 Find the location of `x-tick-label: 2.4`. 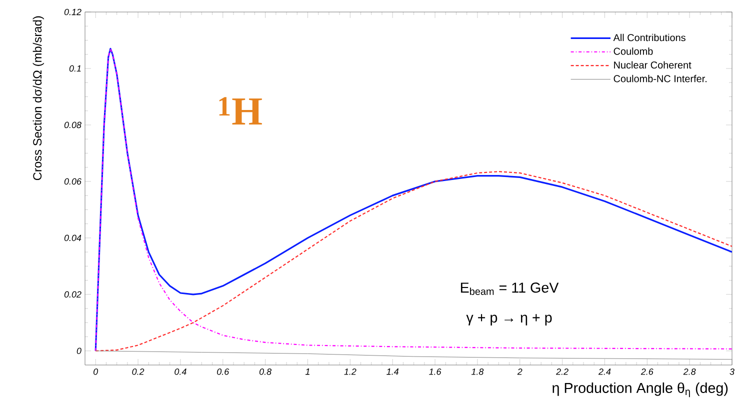

x-tick-label: 2.4 is located at coordinates (604, 371).